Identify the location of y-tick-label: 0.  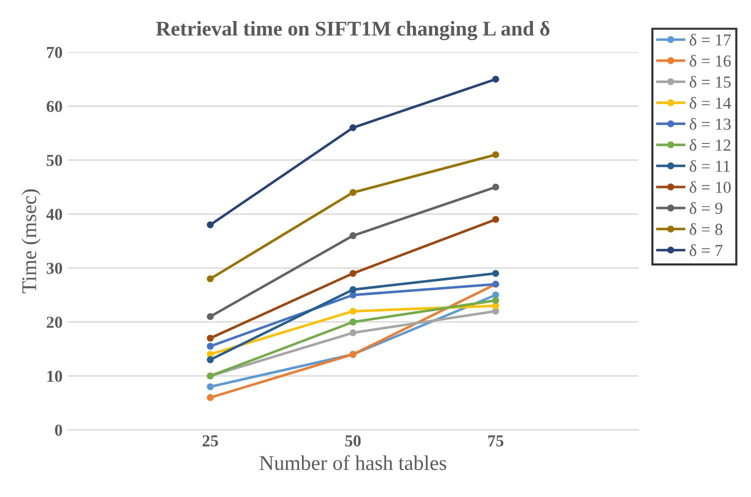
(58, 430).